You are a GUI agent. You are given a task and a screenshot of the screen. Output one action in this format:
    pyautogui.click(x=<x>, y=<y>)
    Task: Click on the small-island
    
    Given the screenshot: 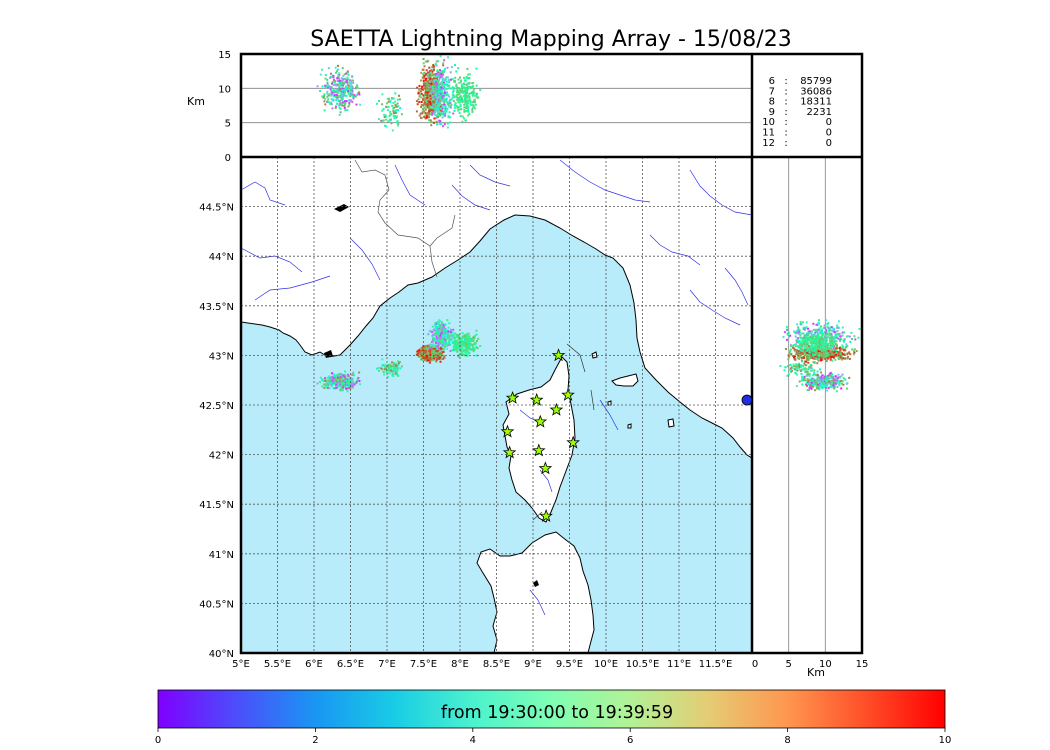 What is the action you would take?
    pyautogui.click(x=629, y=426)
    